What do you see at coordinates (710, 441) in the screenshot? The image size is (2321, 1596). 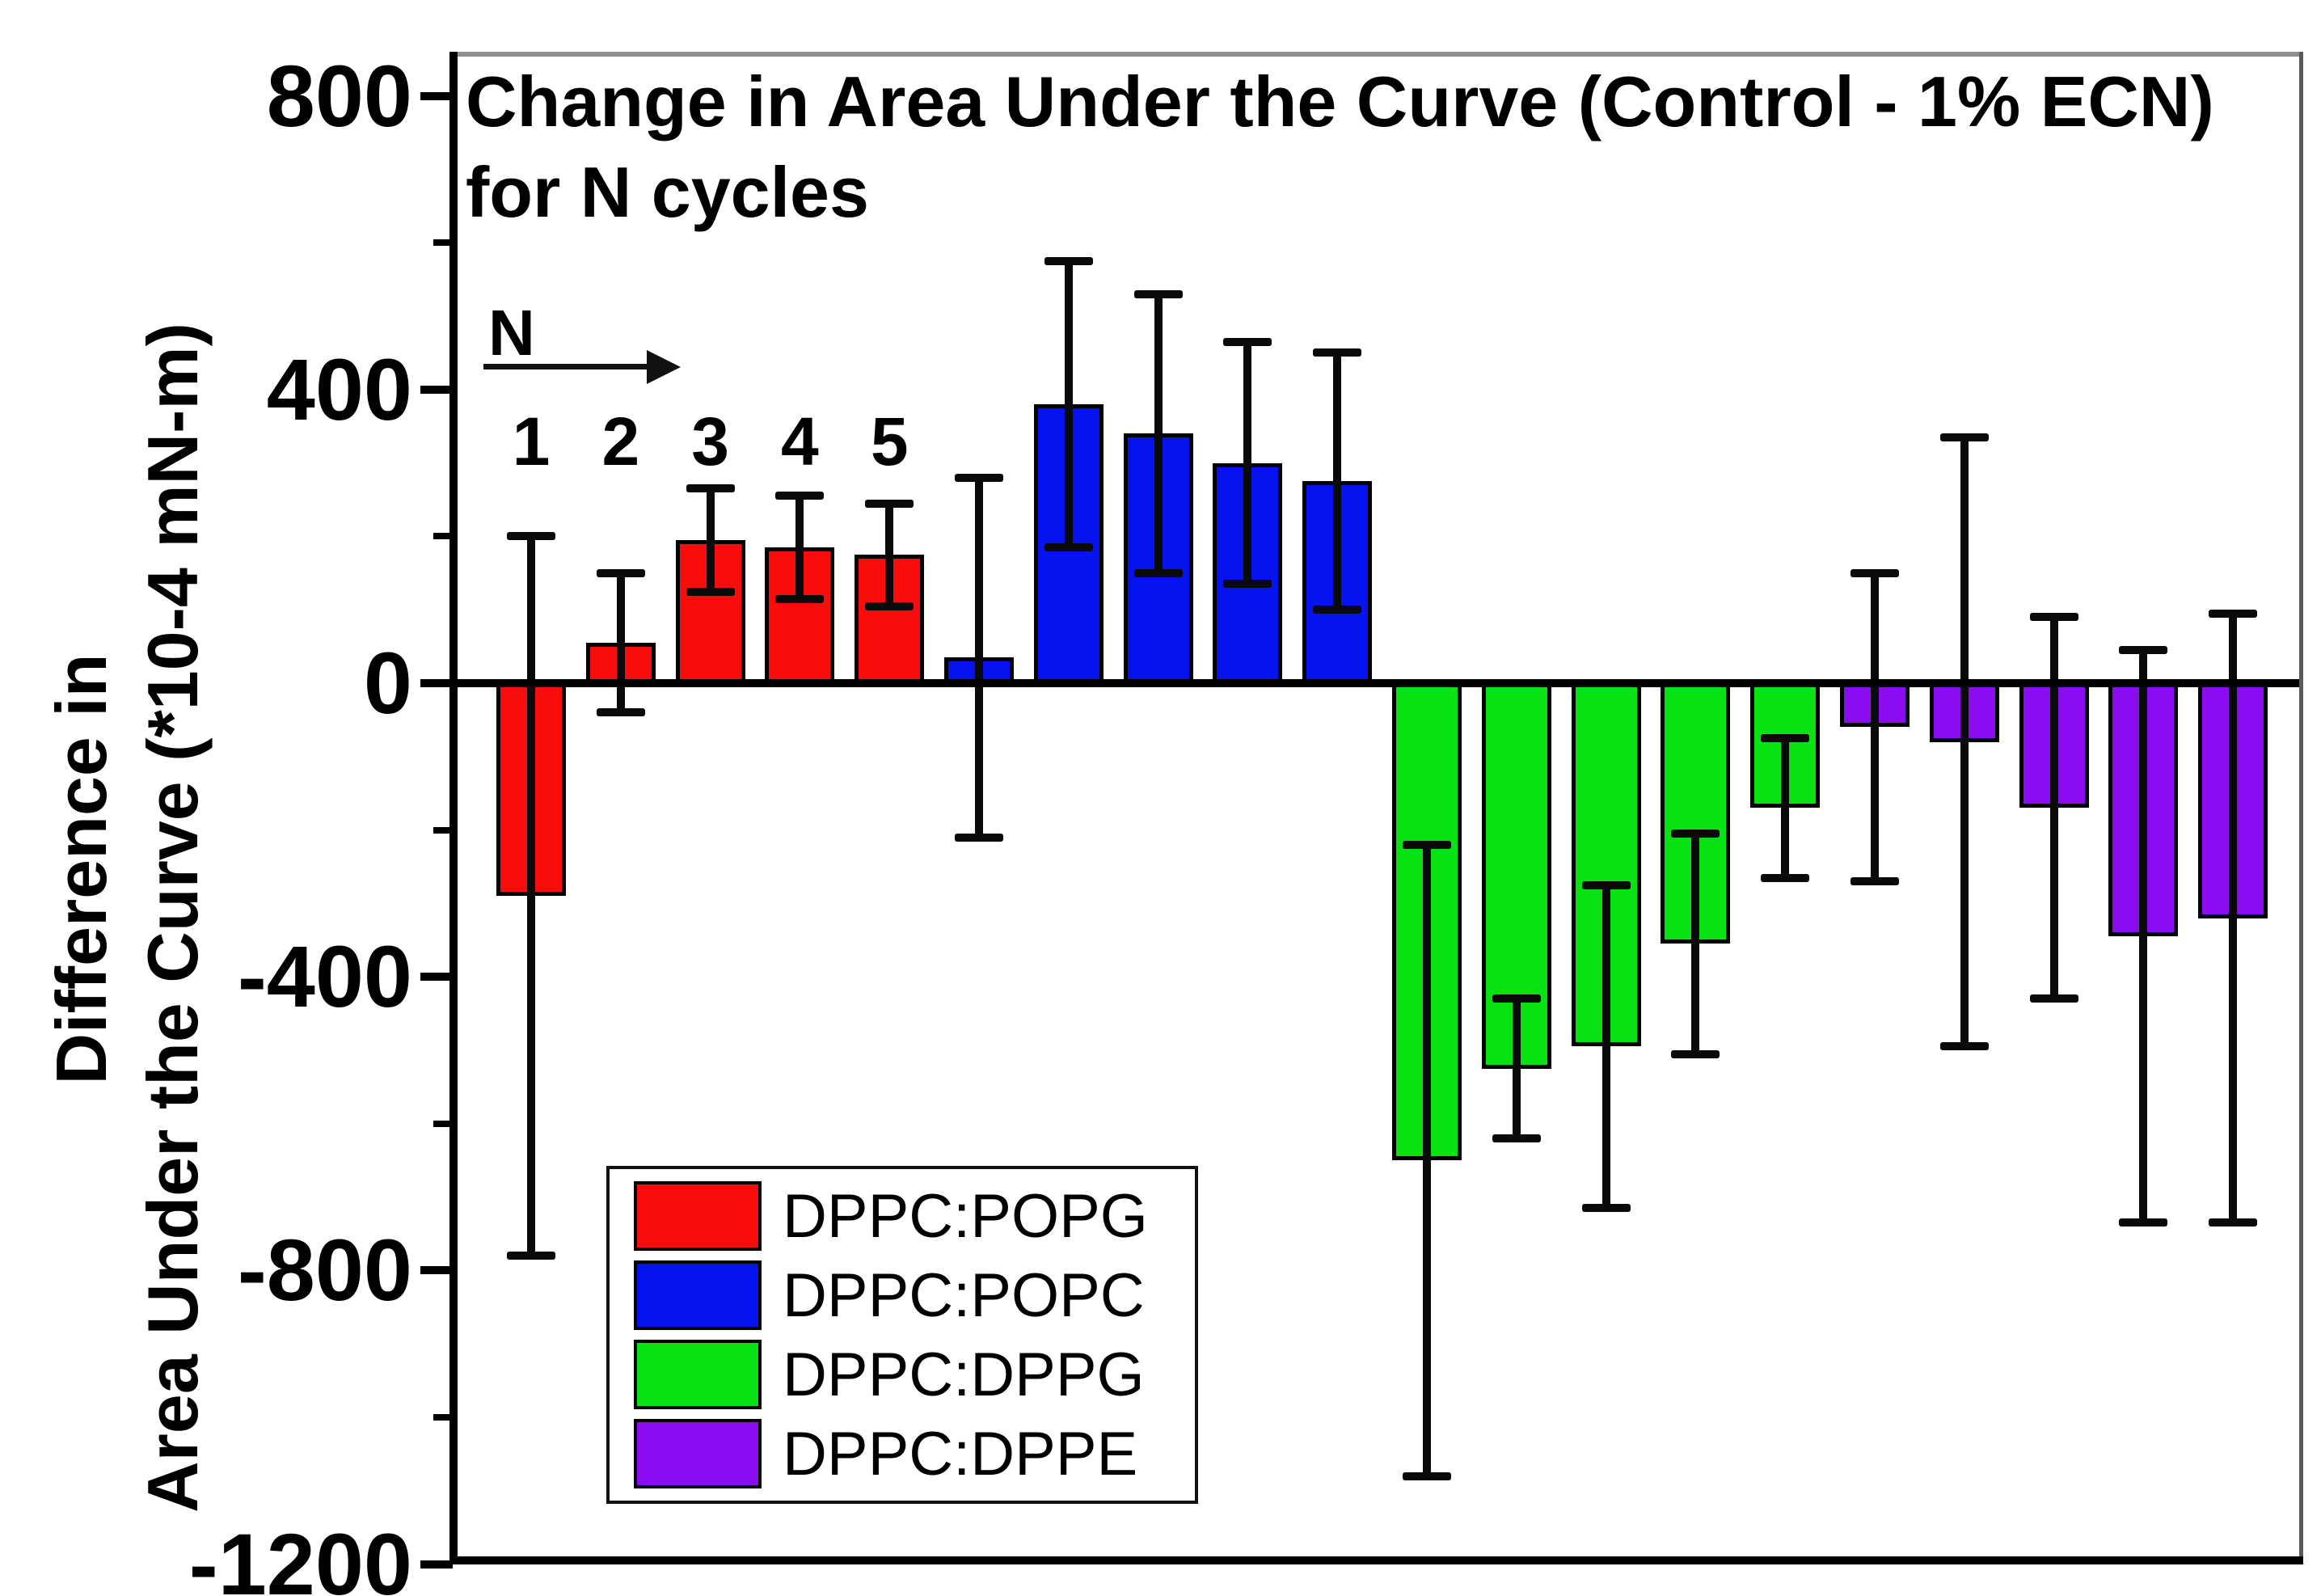 I see `cycle-number-3: 3` at bounding box center [710, 441].